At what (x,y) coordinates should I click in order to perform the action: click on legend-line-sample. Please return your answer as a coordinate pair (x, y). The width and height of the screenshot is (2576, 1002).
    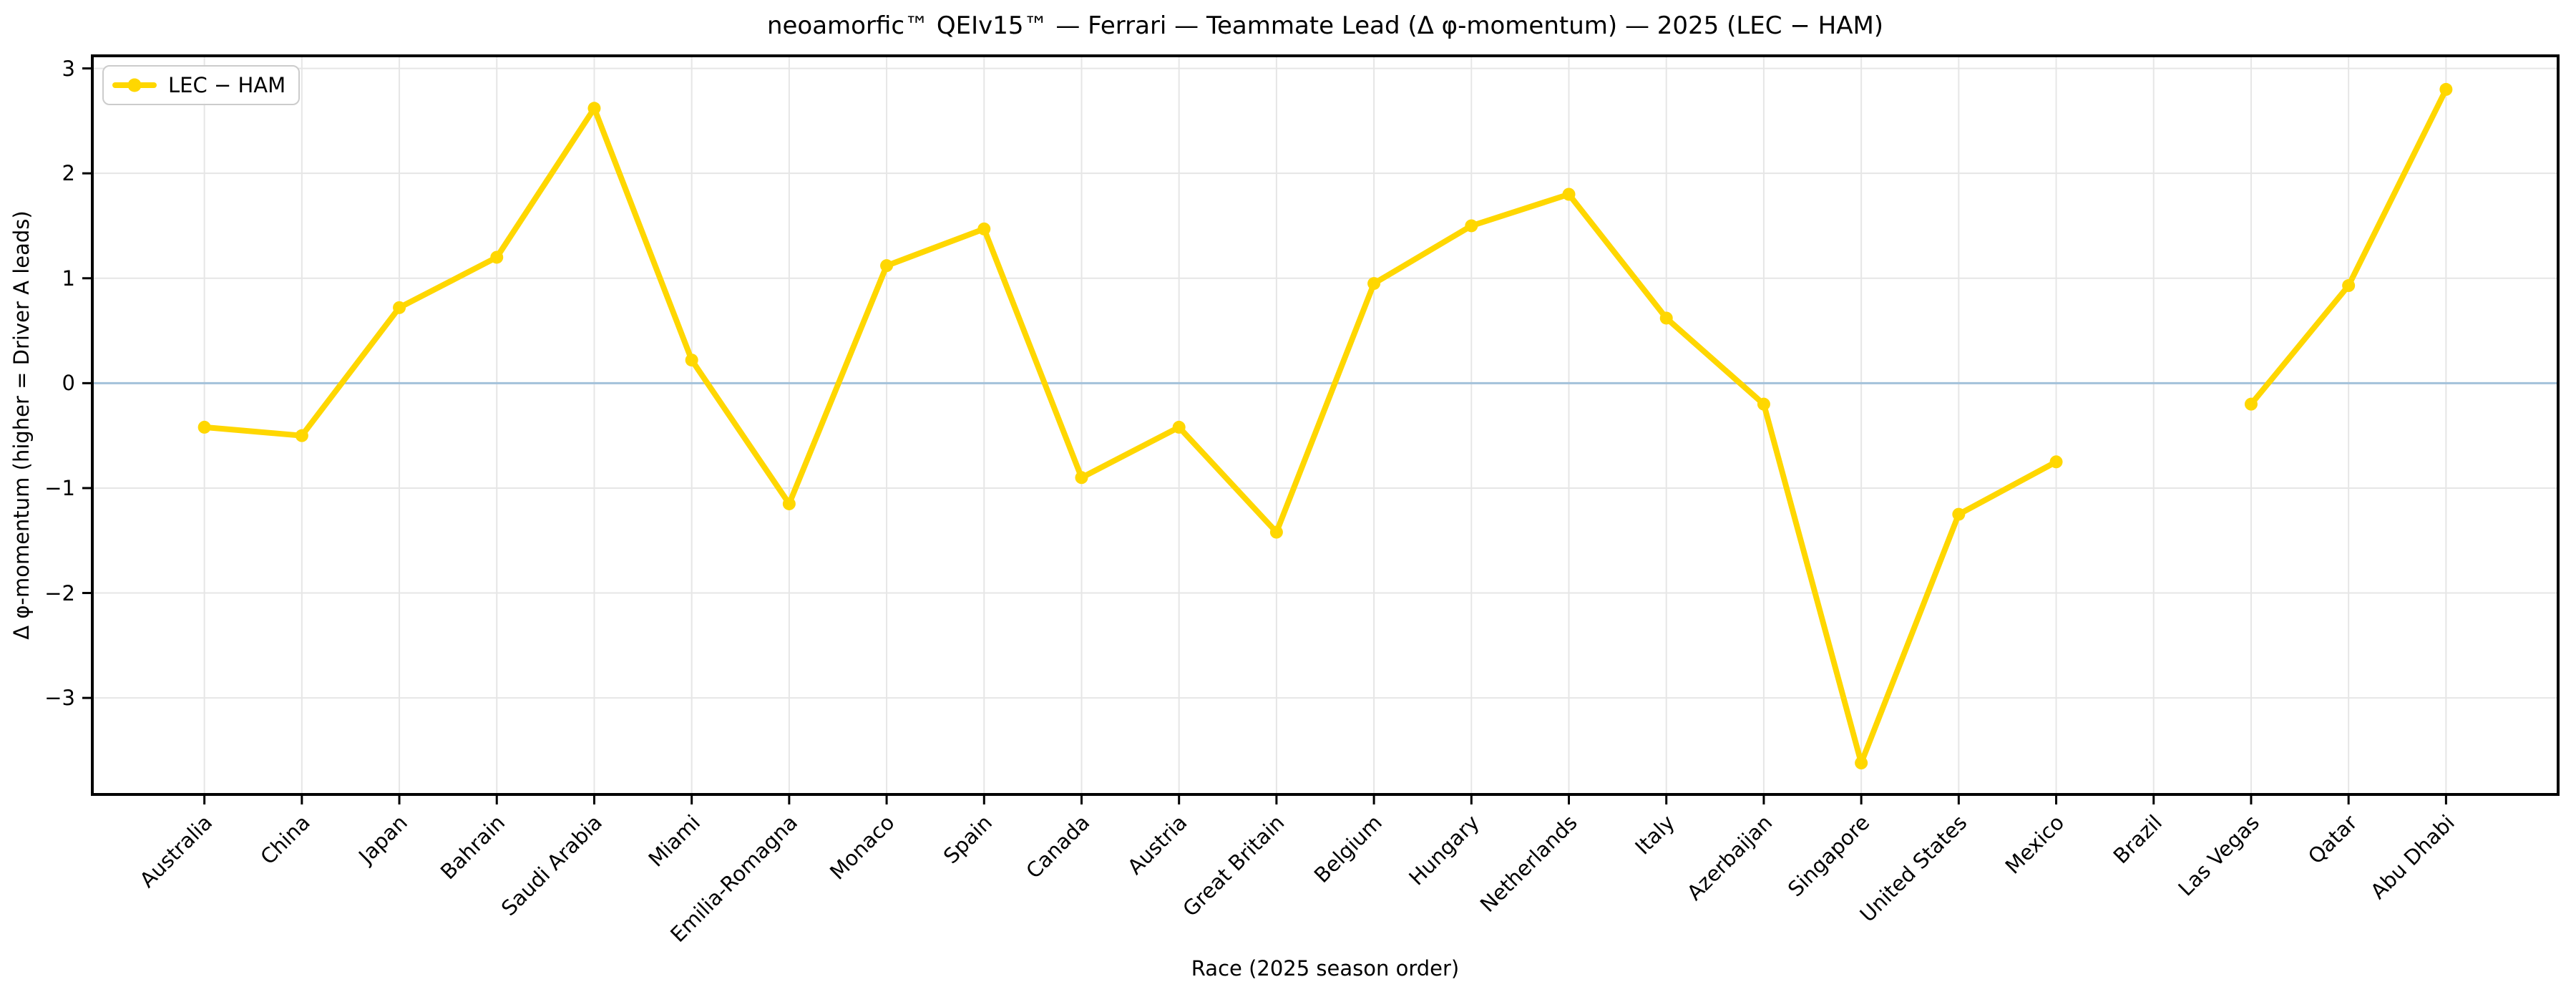
    Looking at the image, I should click on (134, 85).